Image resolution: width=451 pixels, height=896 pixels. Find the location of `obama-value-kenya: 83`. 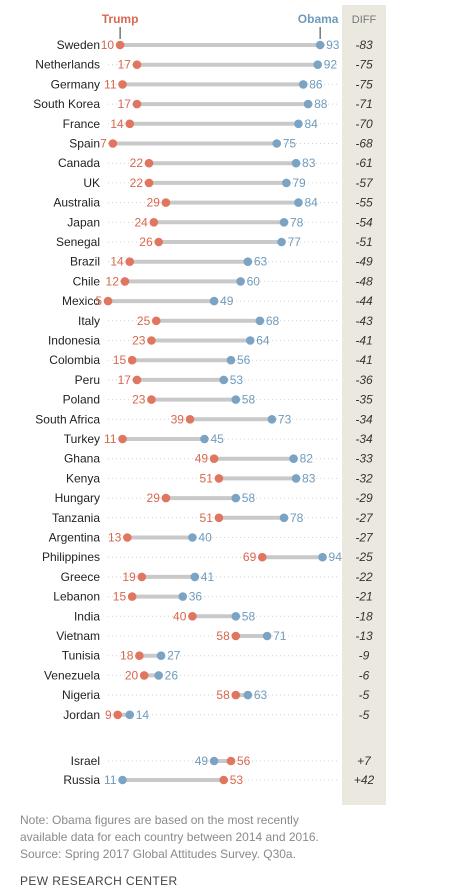

obama-value-kenya: 83 is located at coordinates (309, 478).